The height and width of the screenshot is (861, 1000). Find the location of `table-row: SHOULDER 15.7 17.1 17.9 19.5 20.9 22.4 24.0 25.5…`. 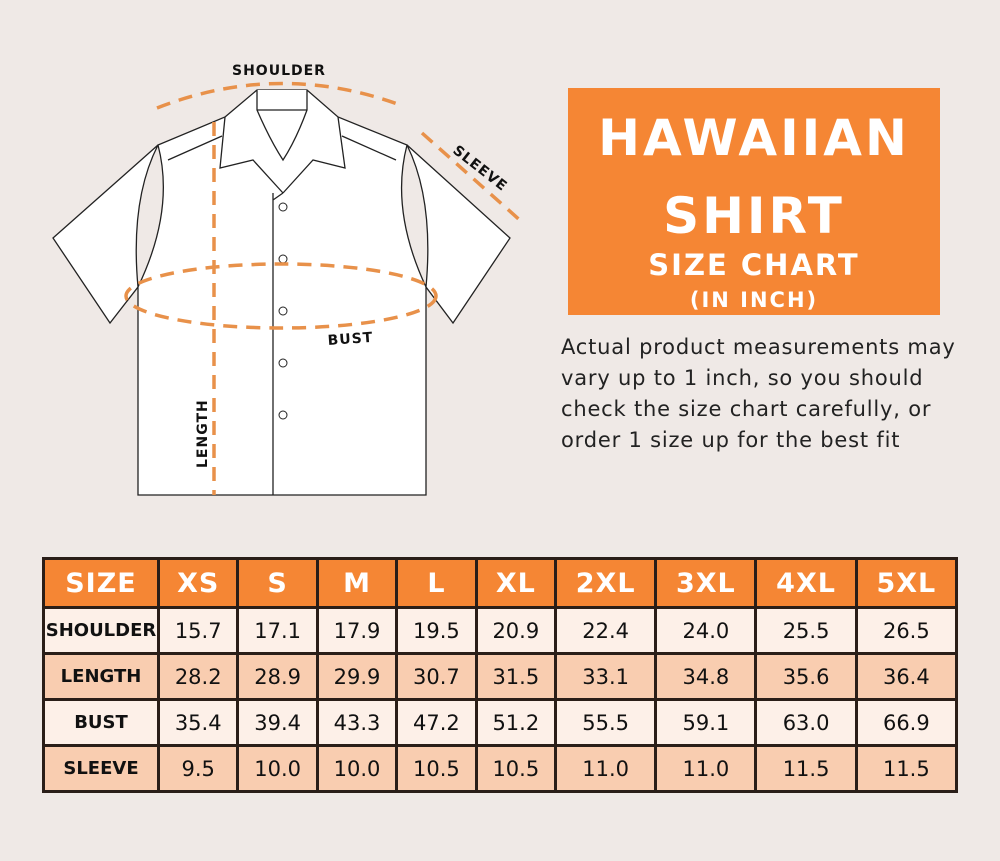

table-row: SHOULDER 15.7 17.1 17.9 19.5 20.9 22.4 24.0 25.5… is located at coordinates (500, 630).